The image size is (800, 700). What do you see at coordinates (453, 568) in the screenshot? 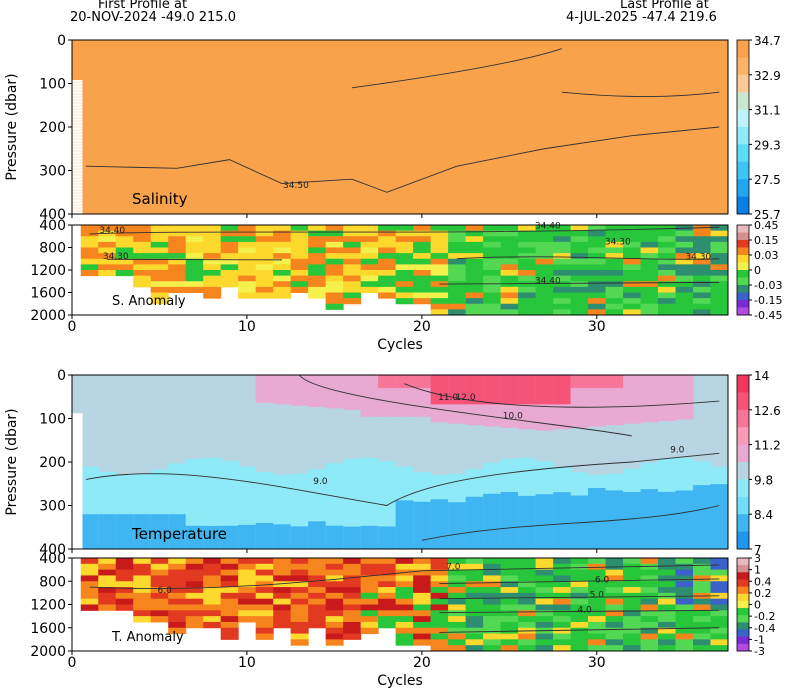
I see `contour-label: 7.0` at bounding box center [453, 568].